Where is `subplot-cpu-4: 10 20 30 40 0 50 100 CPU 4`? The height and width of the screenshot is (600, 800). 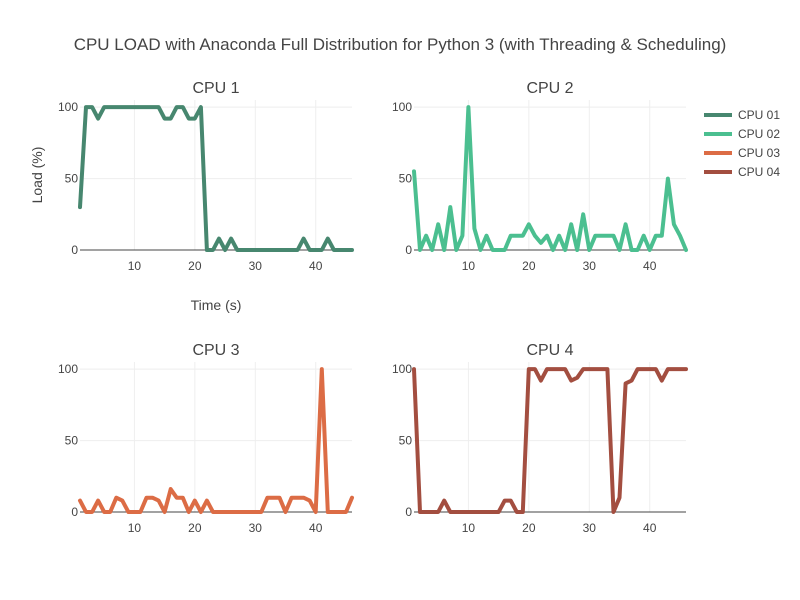
subplot-cpu-4: 10 20 30 40 0 50 100 CPU 4 is located at coordinates (540, 438).